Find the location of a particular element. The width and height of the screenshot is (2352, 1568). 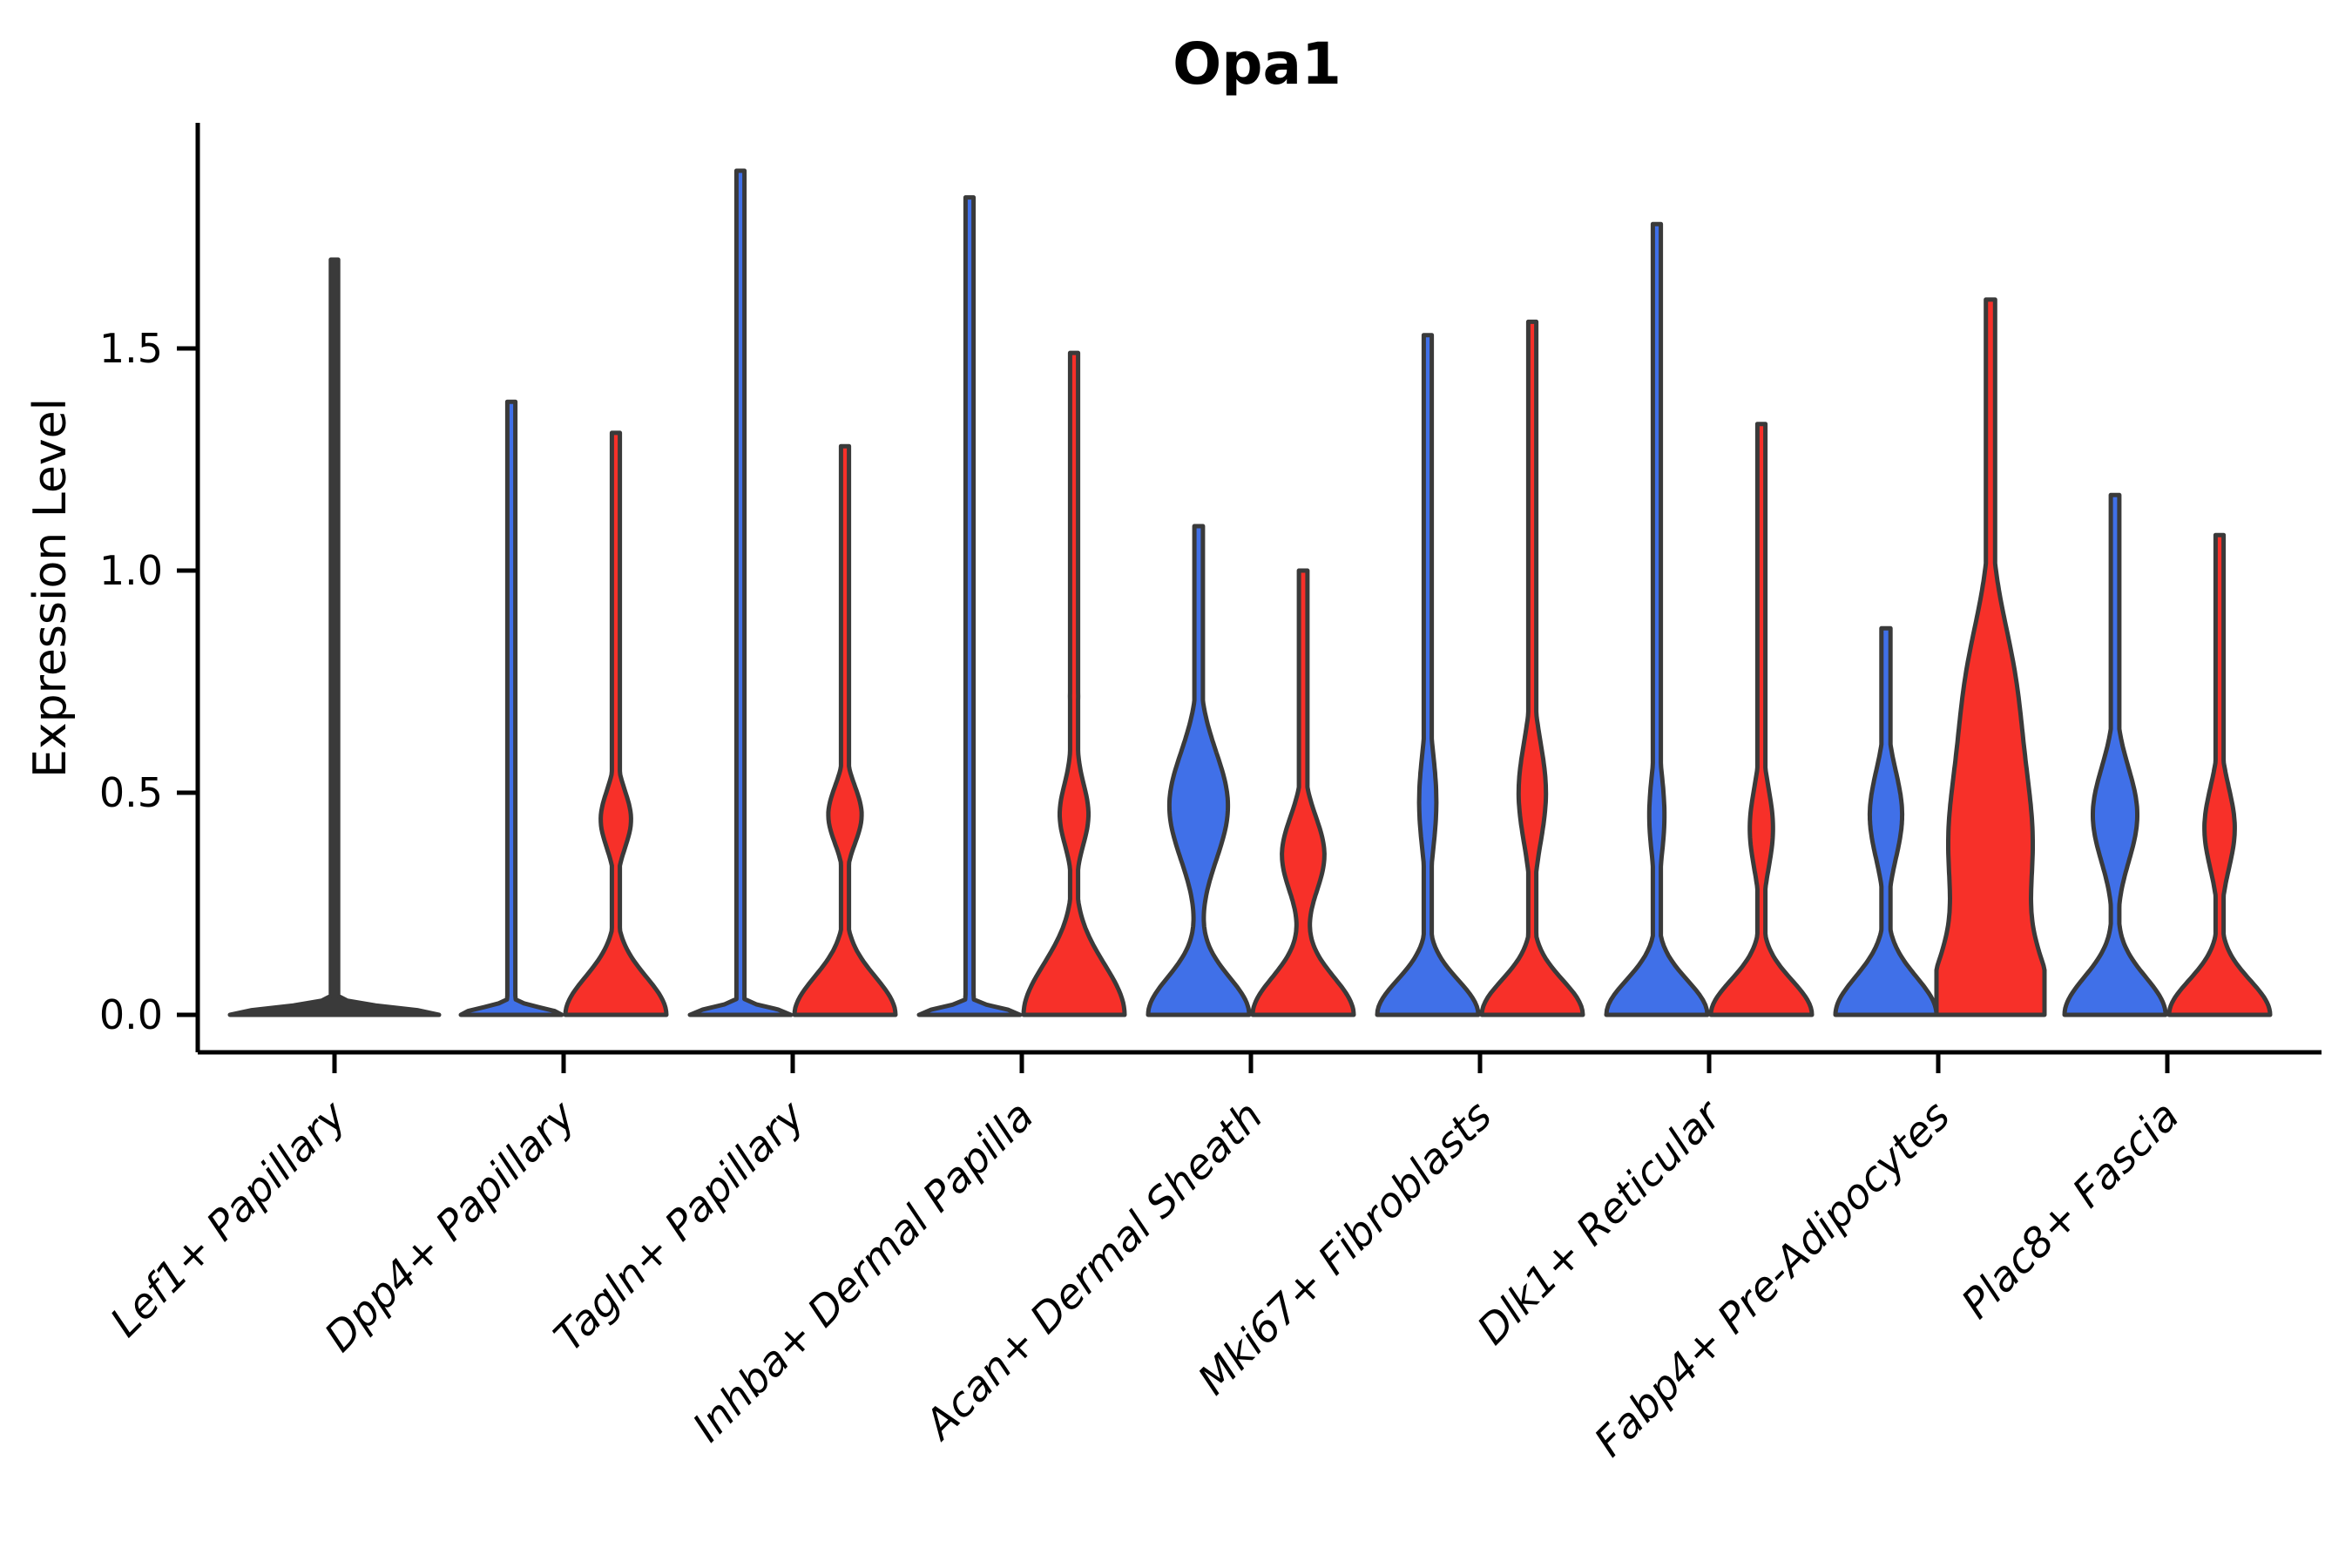

x-tick-label: Lef1+ Papillary is located at coordinates (228, 1219).